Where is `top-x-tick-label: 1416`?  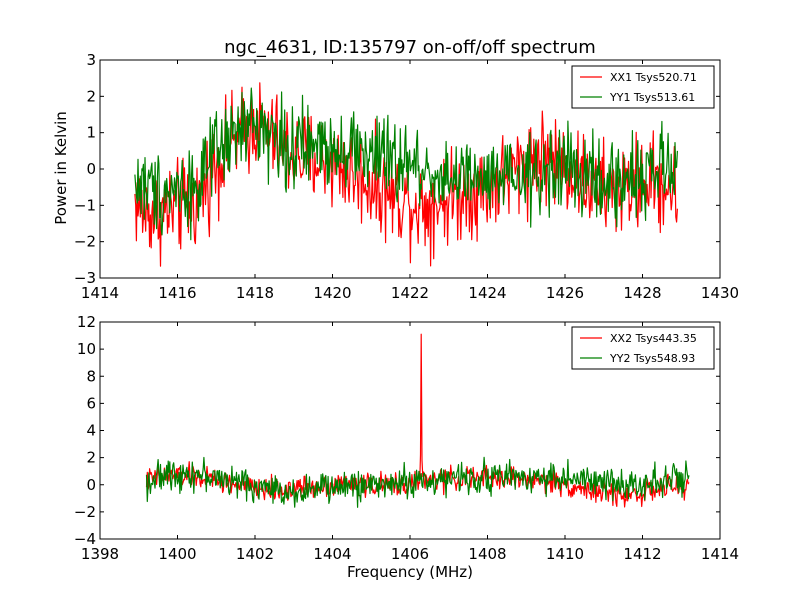 top-x-tick-label: 1416 is located at coordinates (177, 293).